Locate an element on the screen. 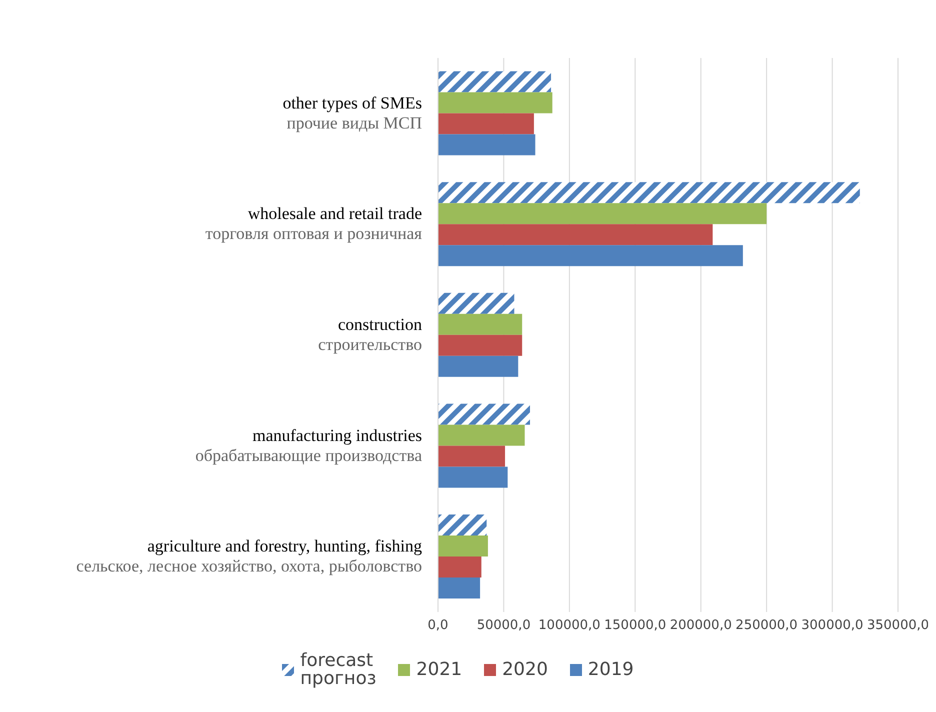 The width and height of the screenshot is (936, 712). legend-label: 2021 is located at coordinates (439, 669).